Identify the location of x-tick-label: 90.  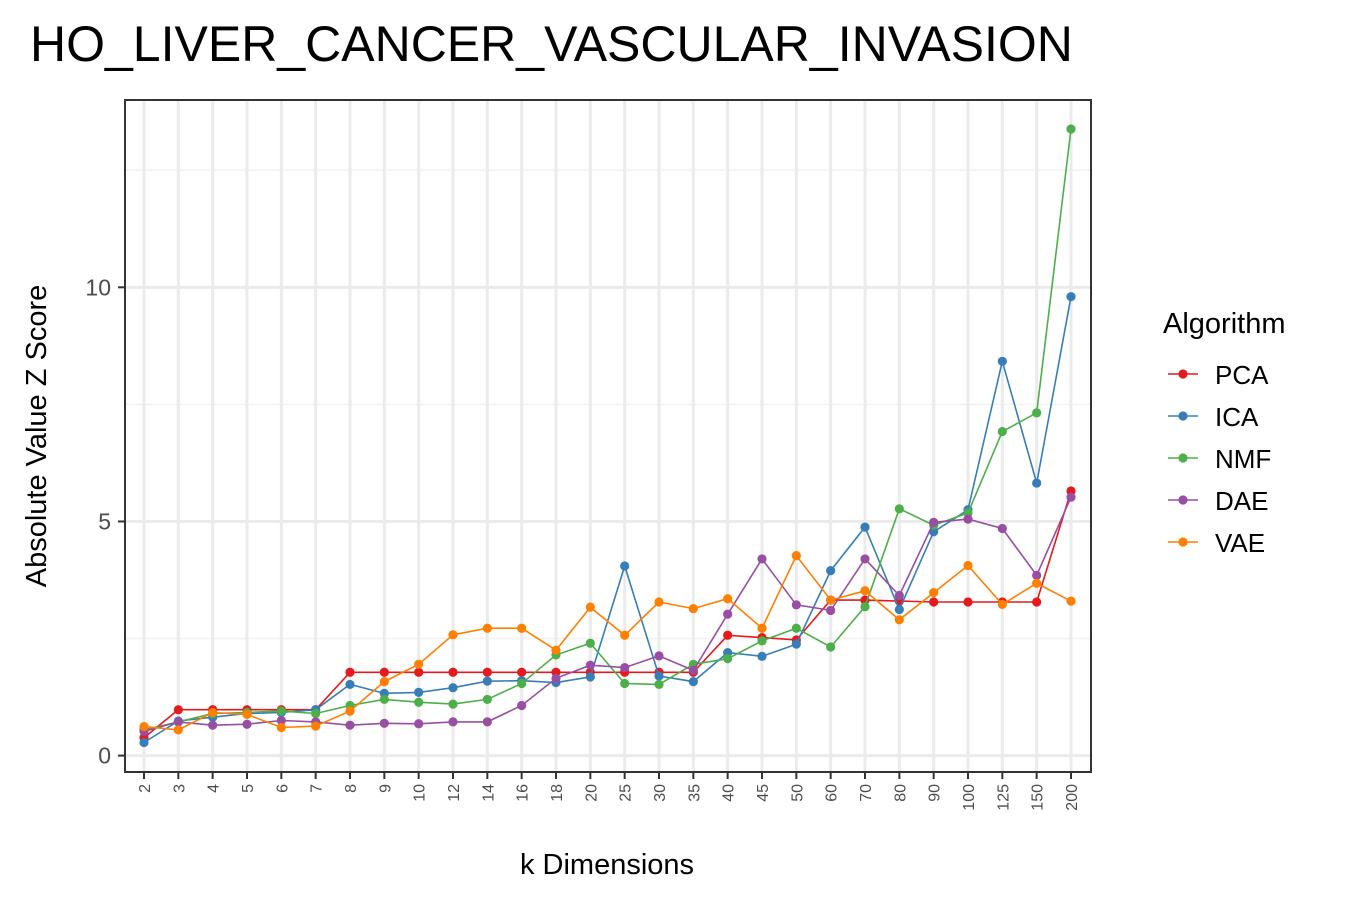
(935, 793).